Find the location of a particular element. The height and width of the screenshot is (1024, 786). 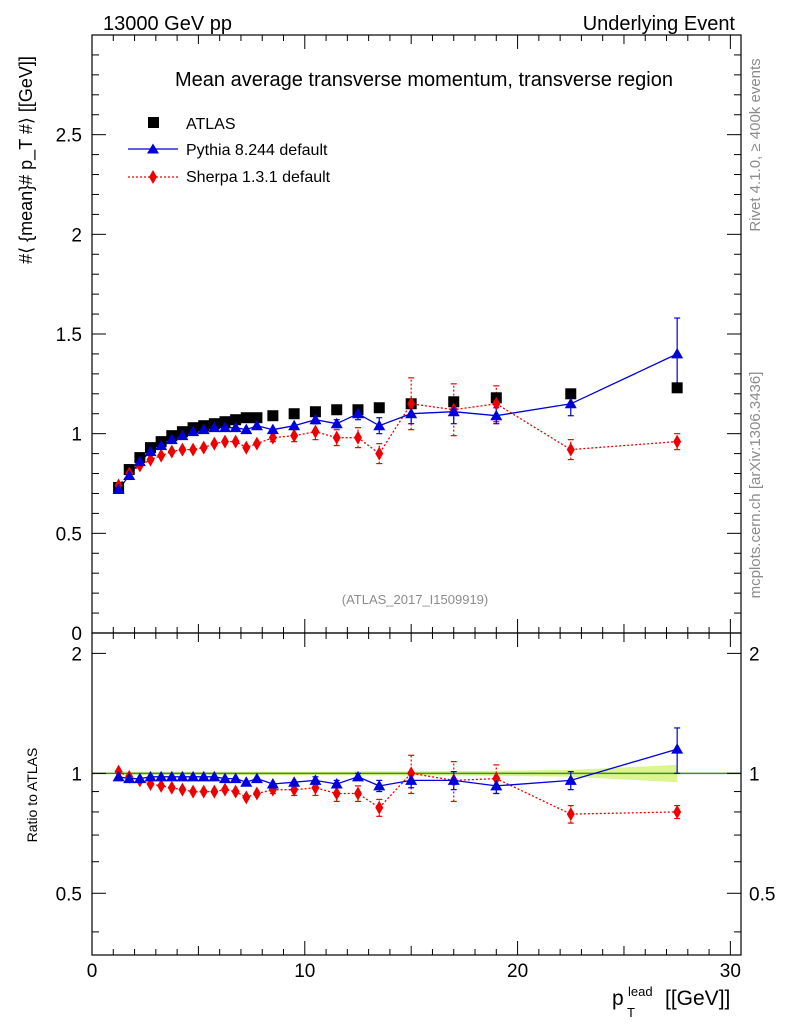

header-right: Underlying Event is located at coordinates (659, 24).